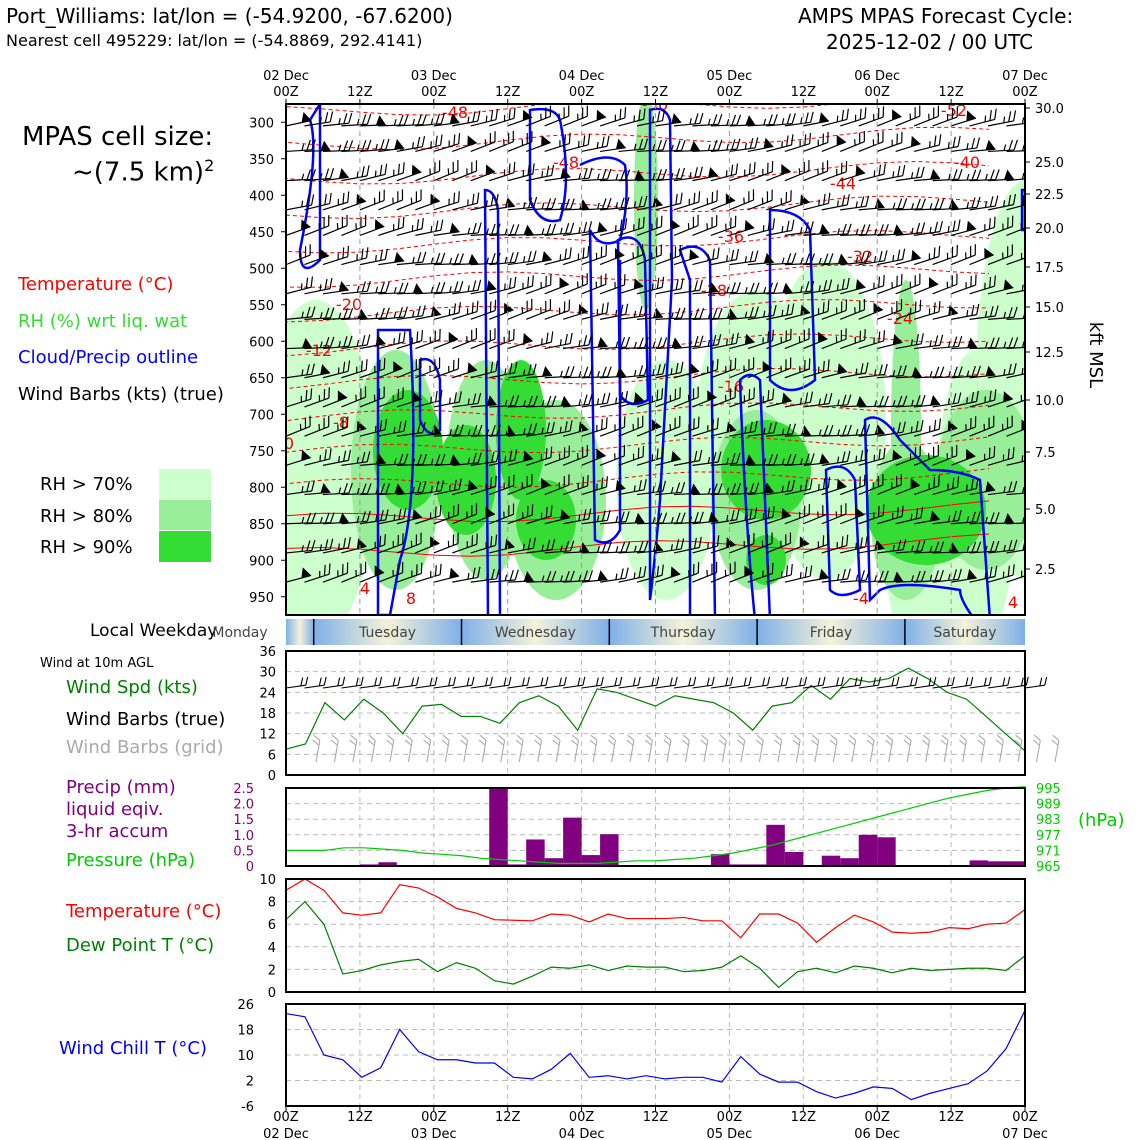 This screenshot has height=1140, width=1140. I want to click on grid-wind-barb-flag, so click(704, 742).